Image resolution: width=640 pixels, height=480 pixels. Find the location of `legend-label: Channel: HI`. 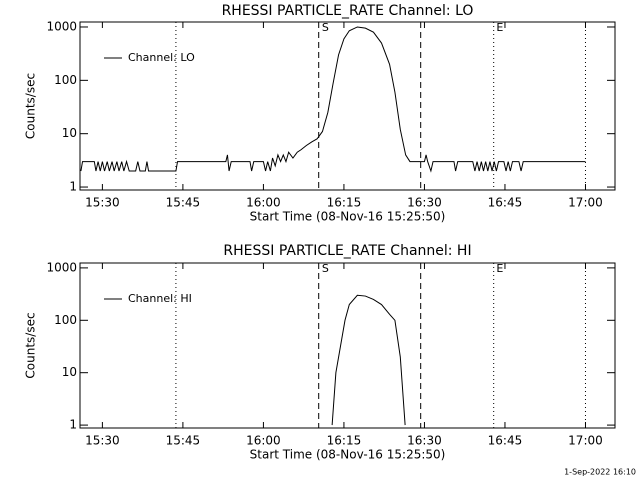

legend-label: Channel: HI is located at coordinates (160, 298).